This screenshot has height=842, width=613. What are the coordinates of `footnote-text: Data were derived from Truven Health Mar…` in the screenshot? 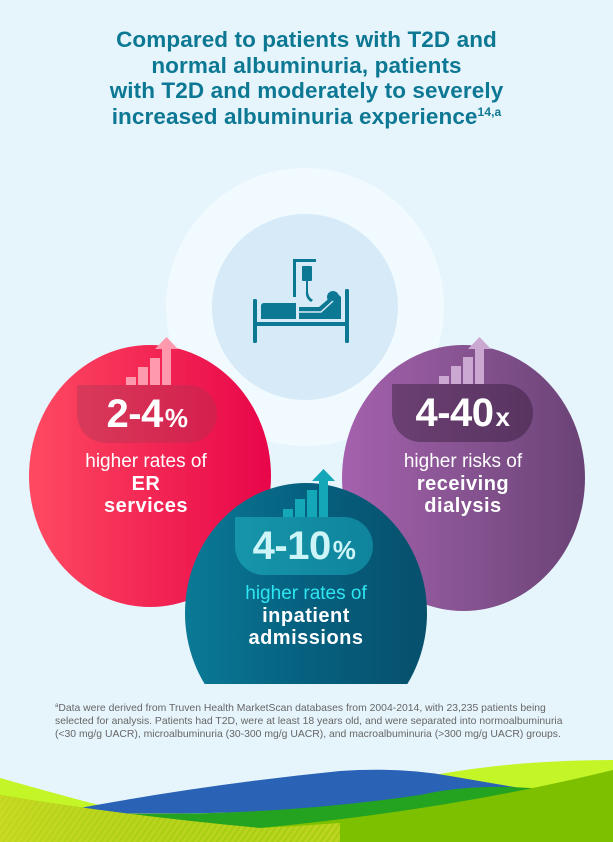 It's located at (309, 721).